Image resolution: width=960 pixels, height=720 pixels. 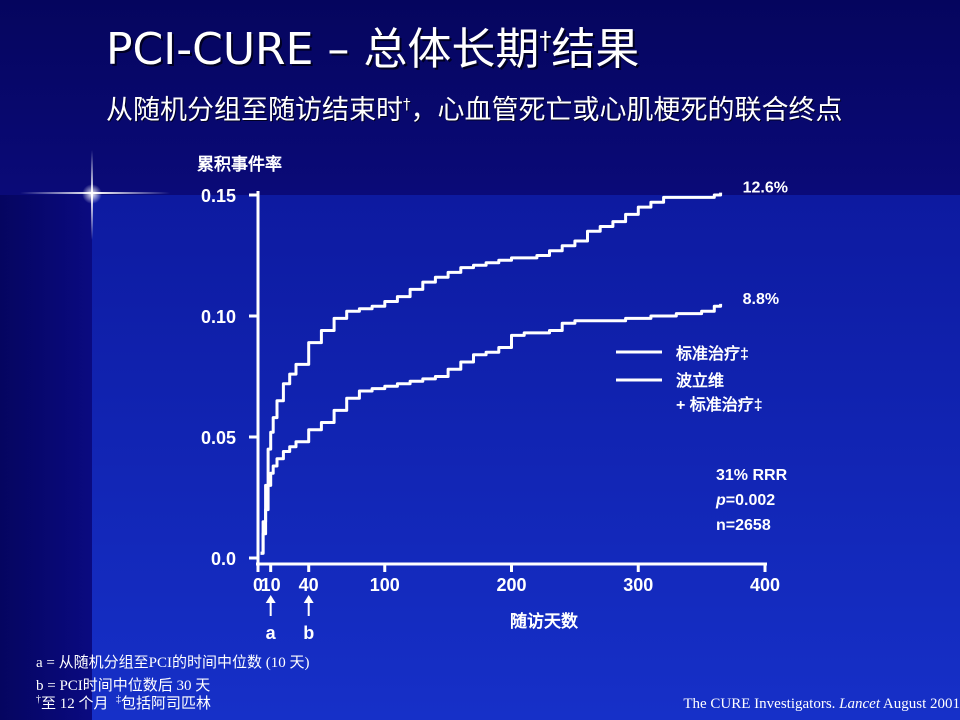 What do you see at coordinates (92, 194) in the screenshot?
I see `star-flare-glow` at bounding box center [92, 194].